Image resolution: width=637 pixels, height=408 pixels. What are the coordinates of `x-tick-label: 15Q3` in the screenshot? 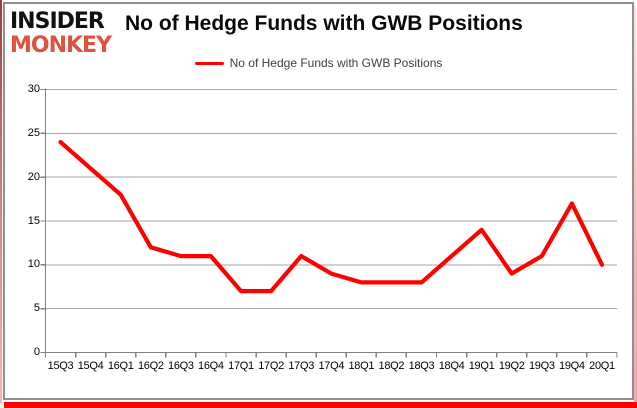 It's located at (60, 365).